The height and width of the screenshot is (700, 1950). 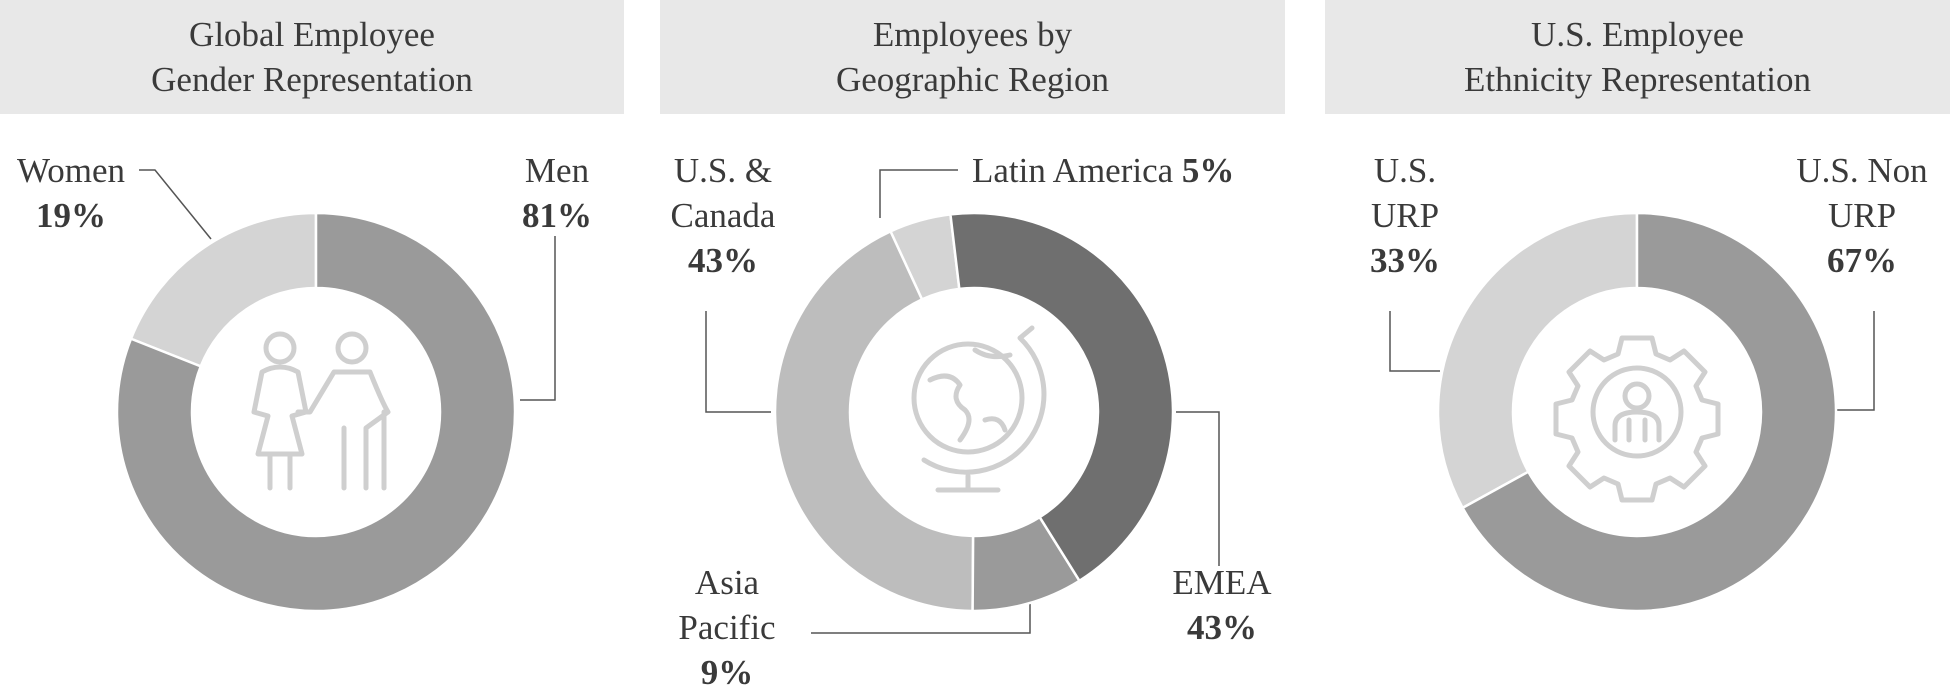 What do you see at coordinates (1222, 582) in the screenshot?
I see `category-name: EMEA` at bounding box center [1222, 582].